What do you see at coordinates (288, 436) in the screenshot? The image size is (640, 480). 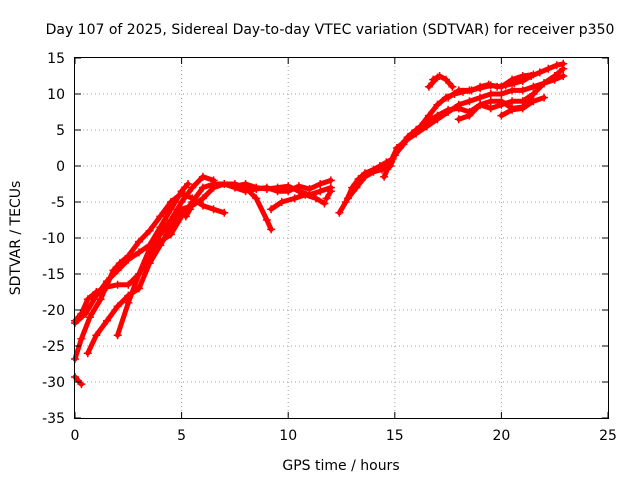 I see `x-tick-label: 10` at bounding box center [288, 436].